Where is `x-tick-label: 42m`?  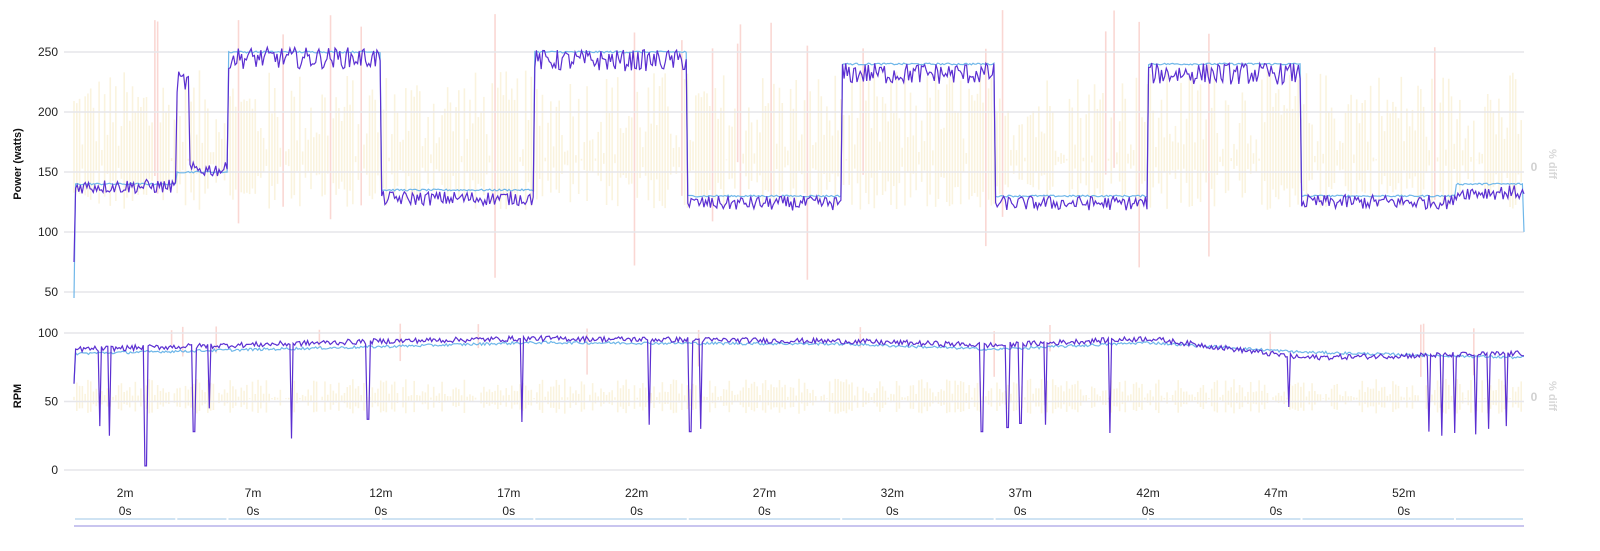
x-tick-label: 42m is located at coordinates (1147, 493).